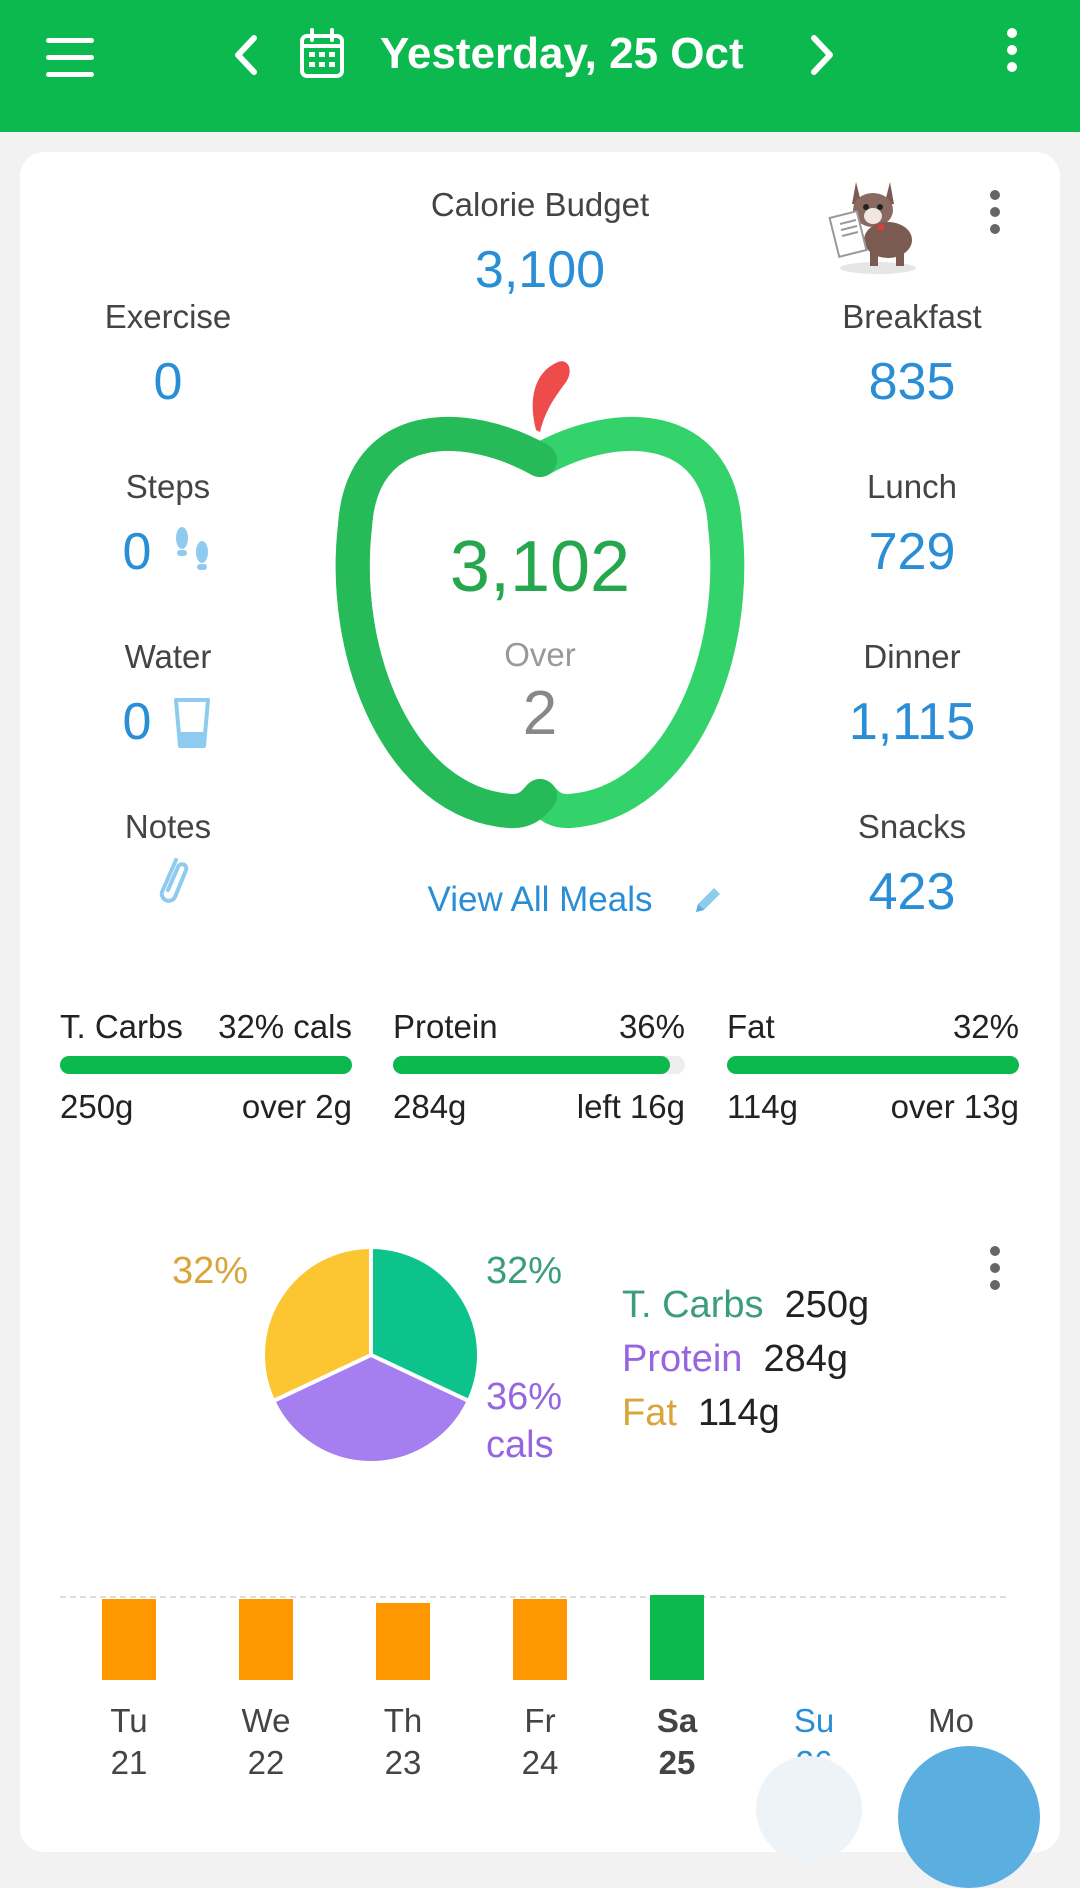 Image resolution: width=1080 pixels, height=1888 pixels. I want to click on macro-pie-chart, so click(371, 1355).